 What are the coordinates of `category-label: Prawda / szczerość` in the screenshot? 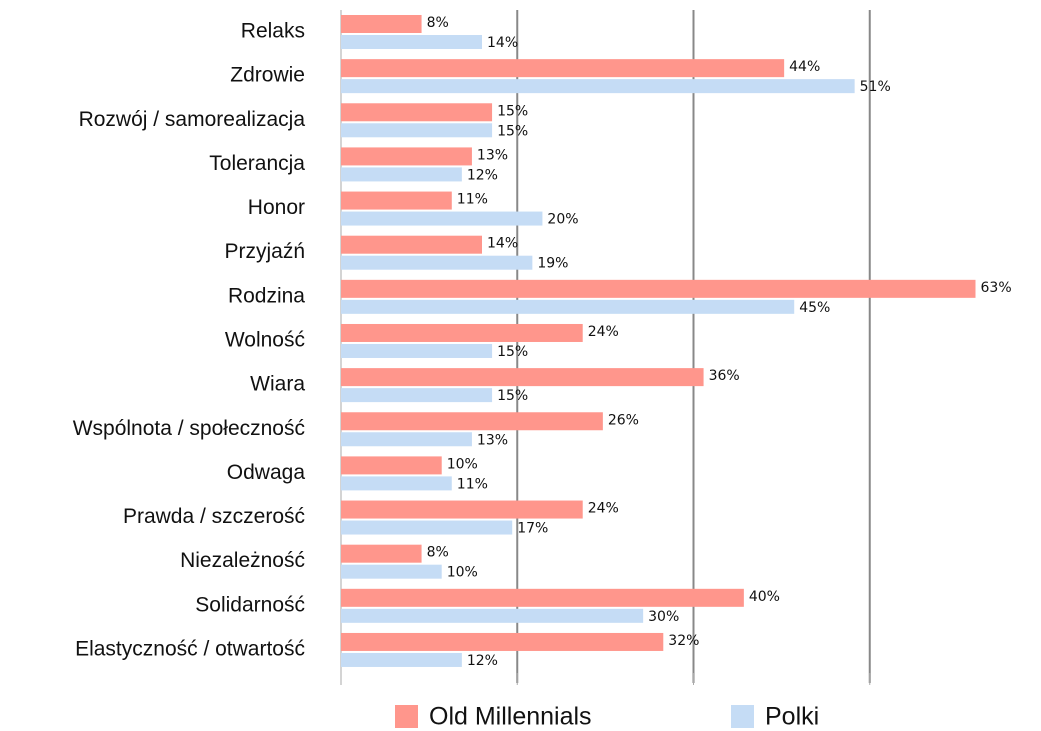 It's located at (214, 516).